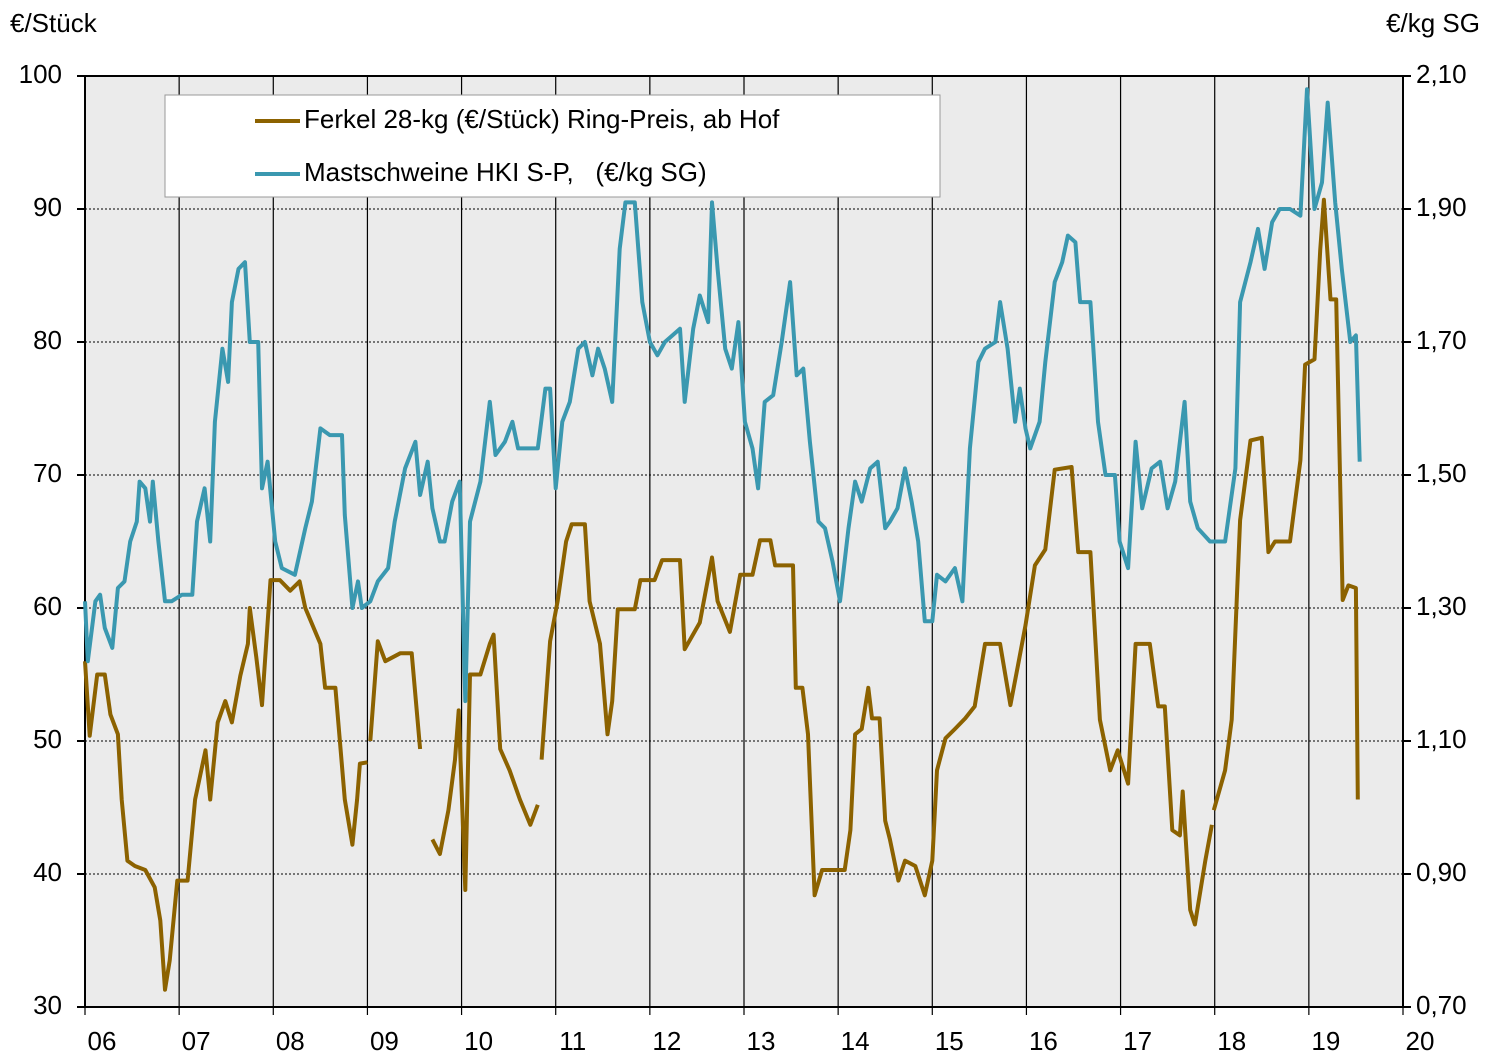 This screenshot has height=1058, width=1494. Describe the element at coordinates (1441, 1005) in the screenshot. I see `y2-tick-label: 0,70` at that location.